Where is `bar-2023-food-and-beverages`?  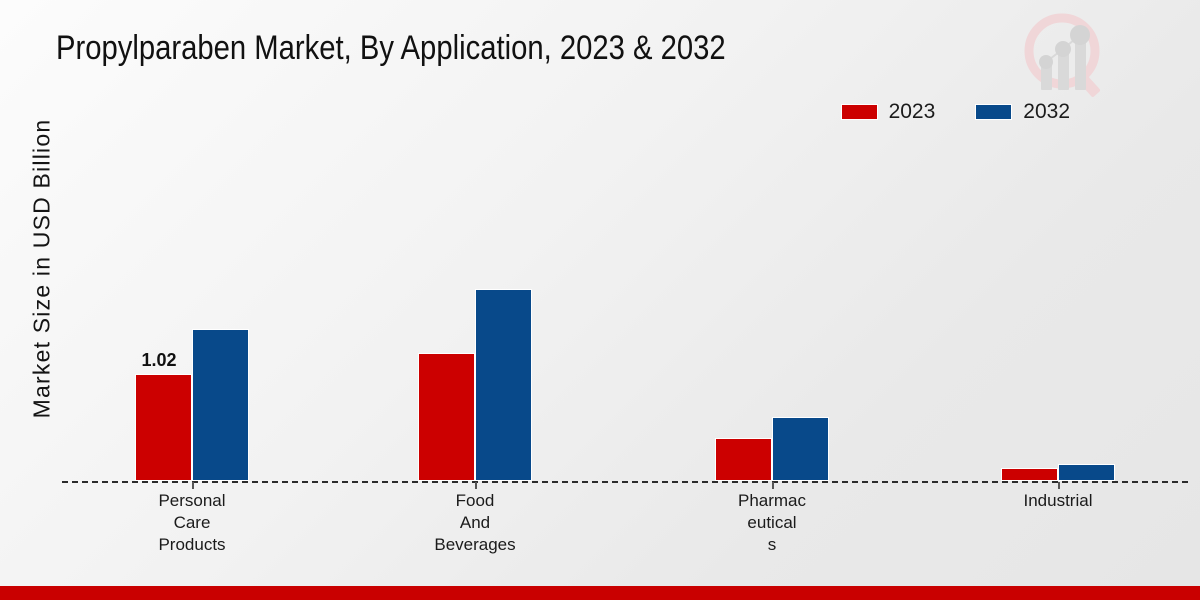 bar-2023-food-and-beverages is located at coordinates (446, 416).